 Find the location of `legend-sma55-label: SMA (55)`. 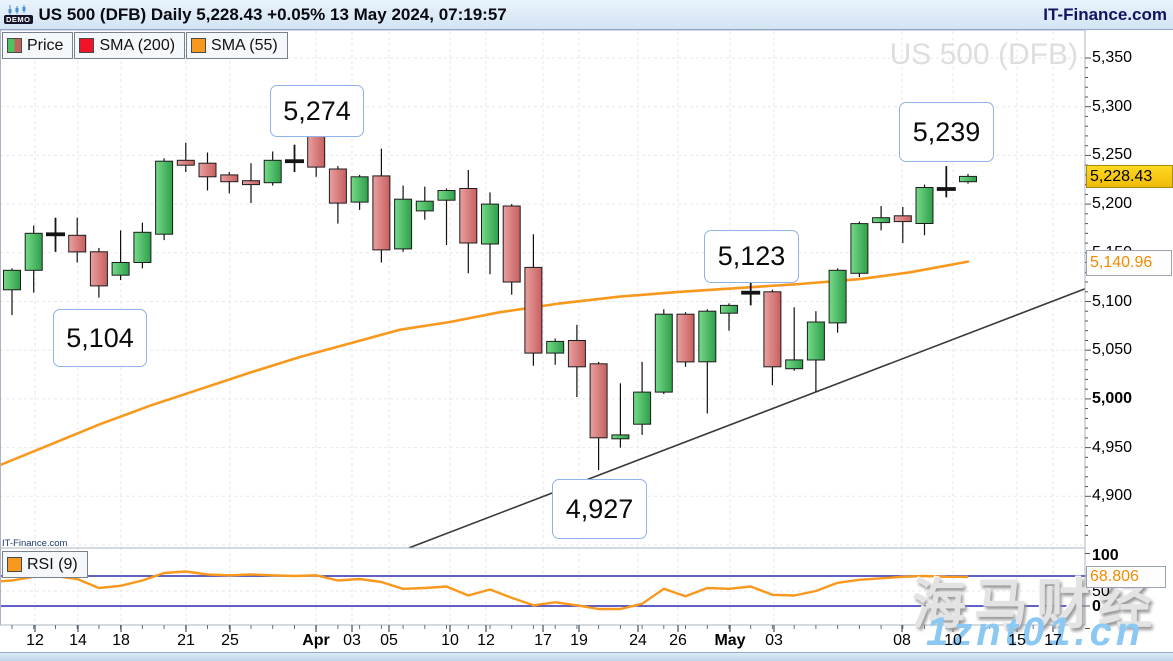

legend-sma55-label: SMA (55) is located at coordinates (244, 45).